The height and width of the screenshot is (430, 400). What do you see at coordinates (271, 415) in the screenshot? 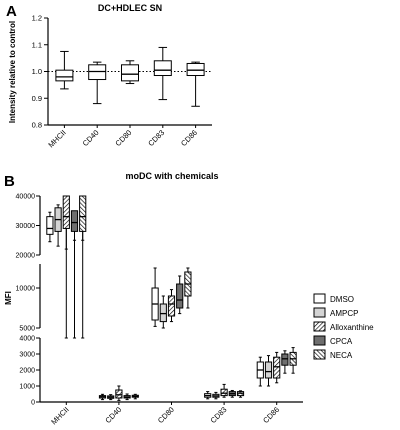
I see `panel-b-xtick-label: CD86` at bounding box center [271, 415].